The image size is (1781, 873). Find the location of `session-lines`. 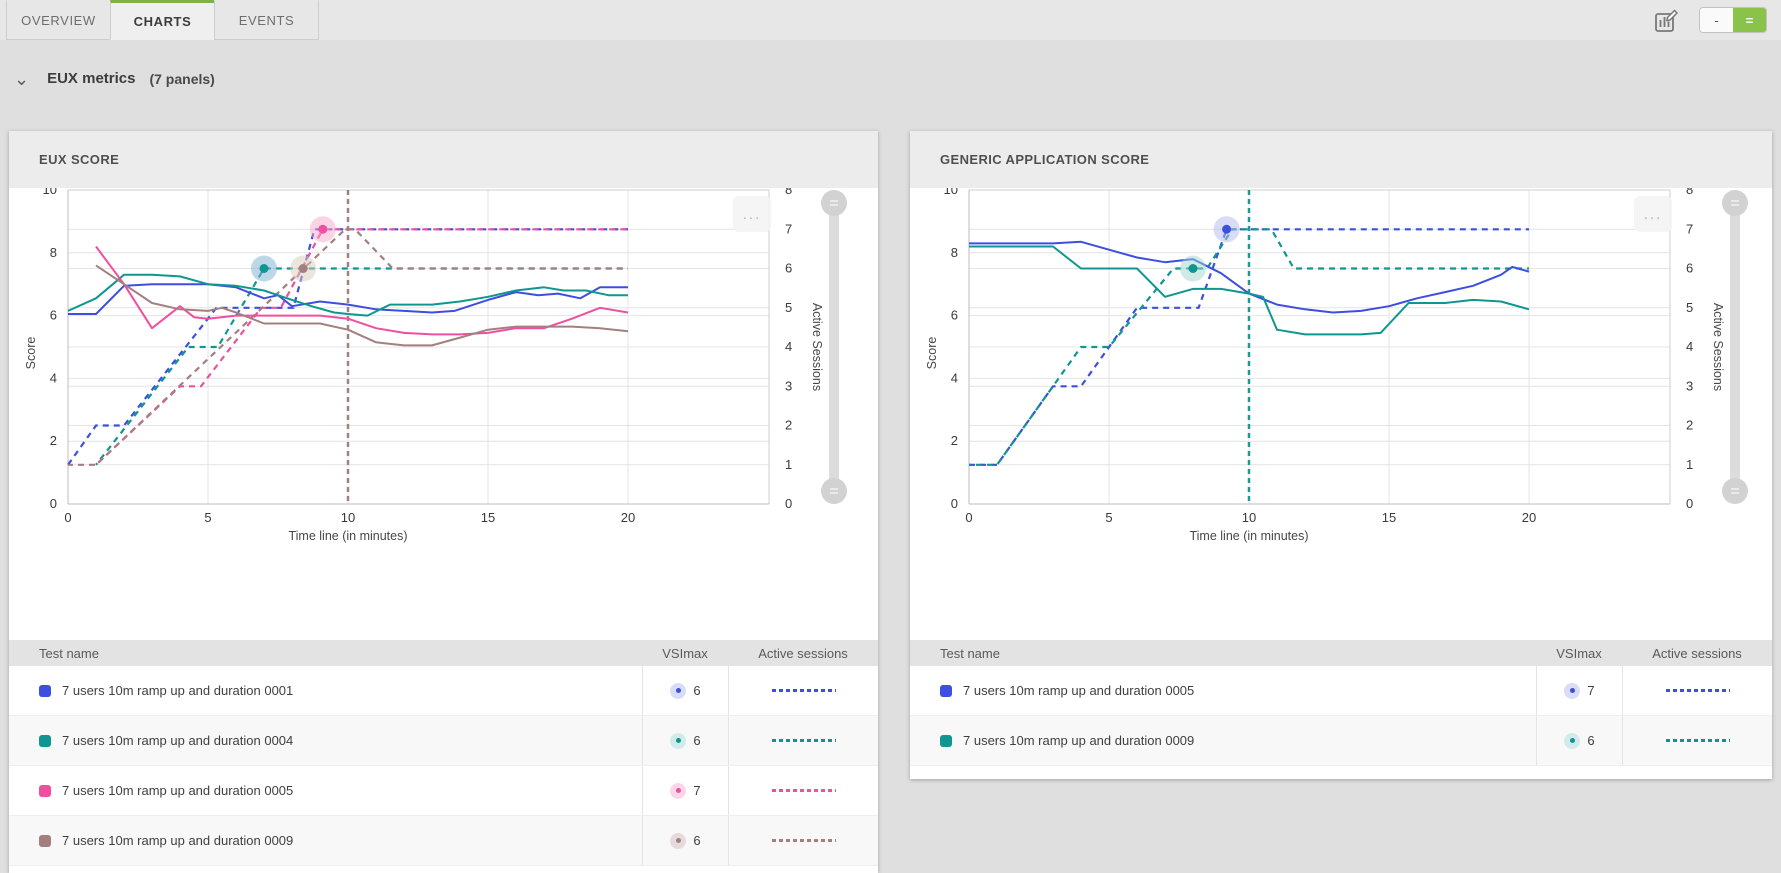

session-lines is located at coordinates (347, 347).